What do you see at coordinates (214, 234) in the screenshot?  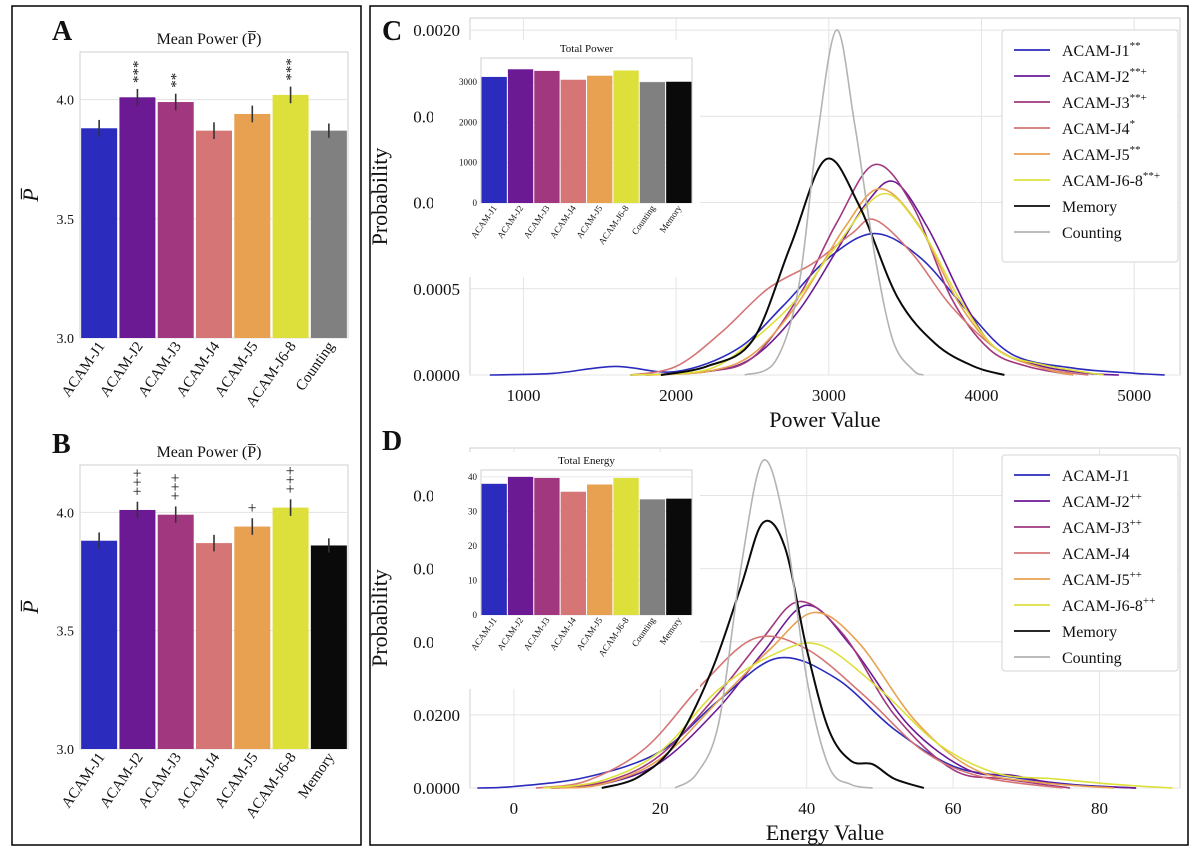 I see `bar-acam-j4` at bounding box center [214, 234].